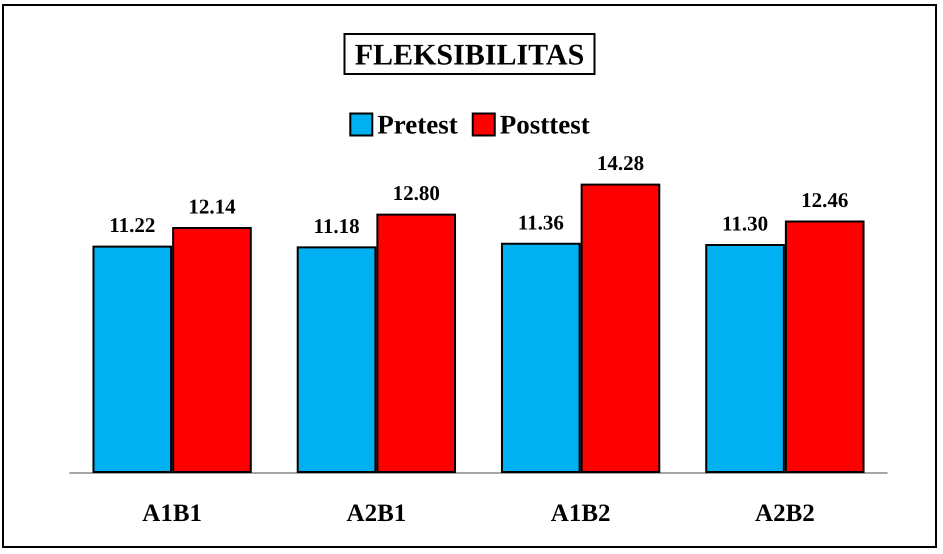  What do you see at coordinates (541, 222) in the screenshot?
I see `data-label: 11.36` at bounding box center [541, 222].